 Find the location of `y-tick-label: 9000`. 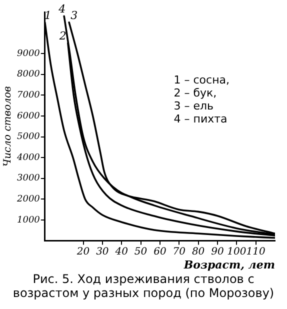

y-tick-label: 9000 is located at coordinates (28, 53).